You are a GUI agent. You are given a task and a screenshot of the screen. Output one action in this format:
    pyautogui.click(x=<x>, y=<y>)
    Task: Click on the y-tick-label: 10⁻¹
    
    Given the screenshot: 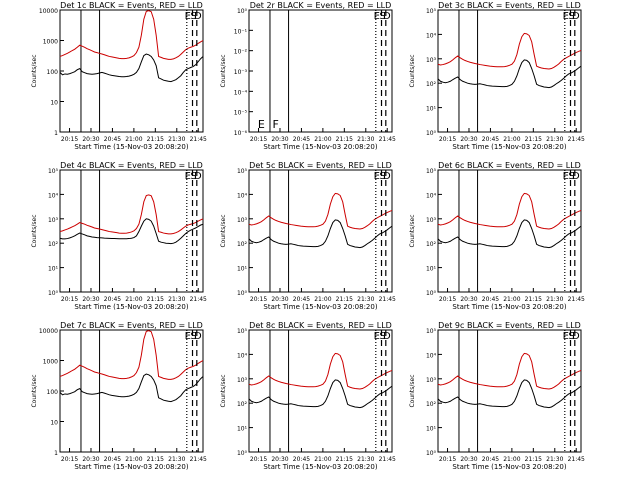 What is the action you would take?
    pyautogui.click(x=241, y=31)
    